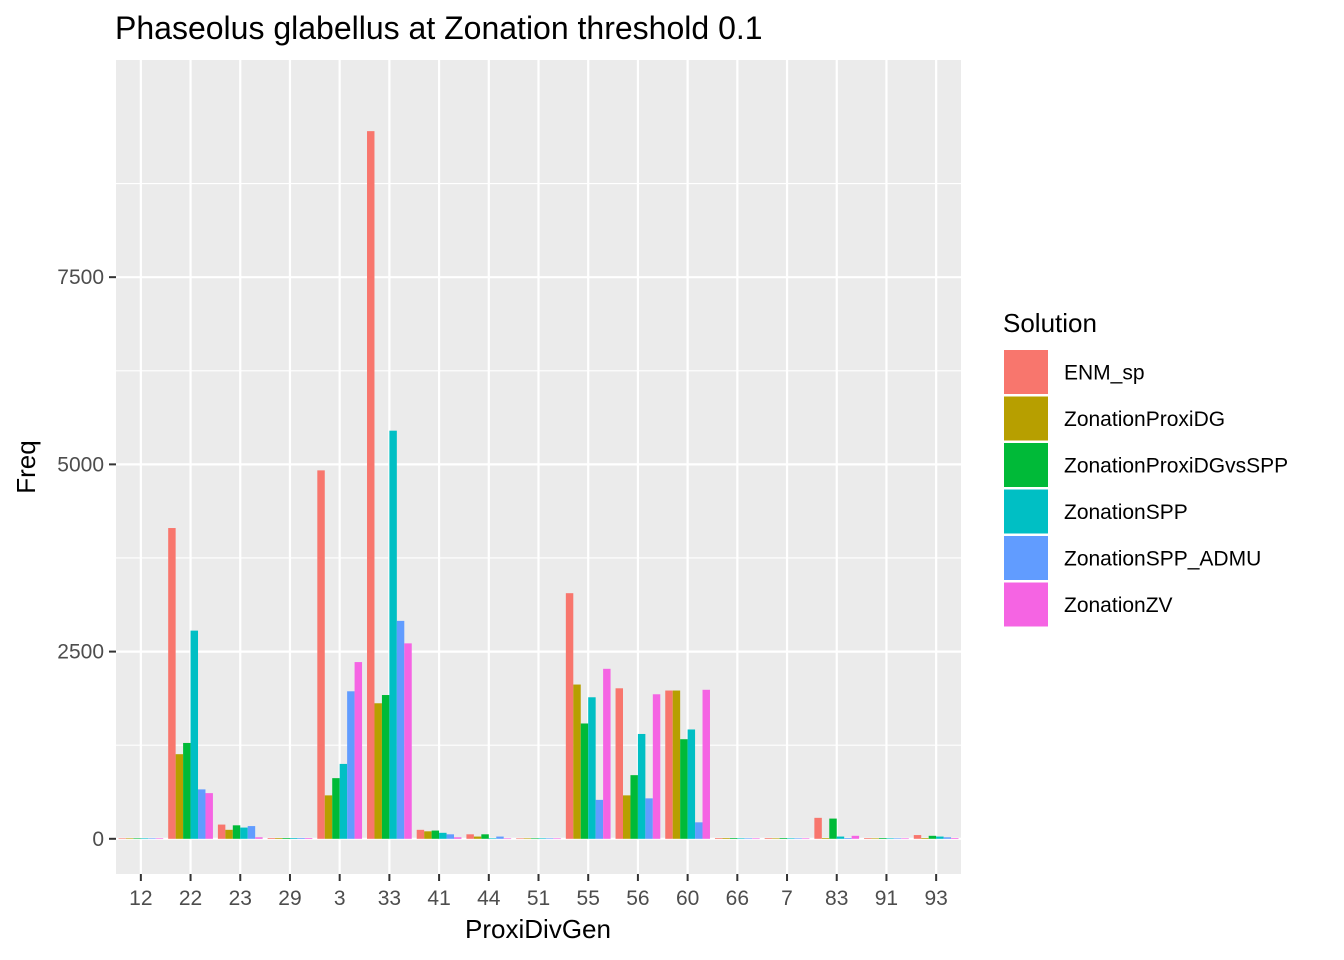 The width and height of the screenshot is (1344, 960). I want to click on y-tick-label: 2500, so click(80, 652).